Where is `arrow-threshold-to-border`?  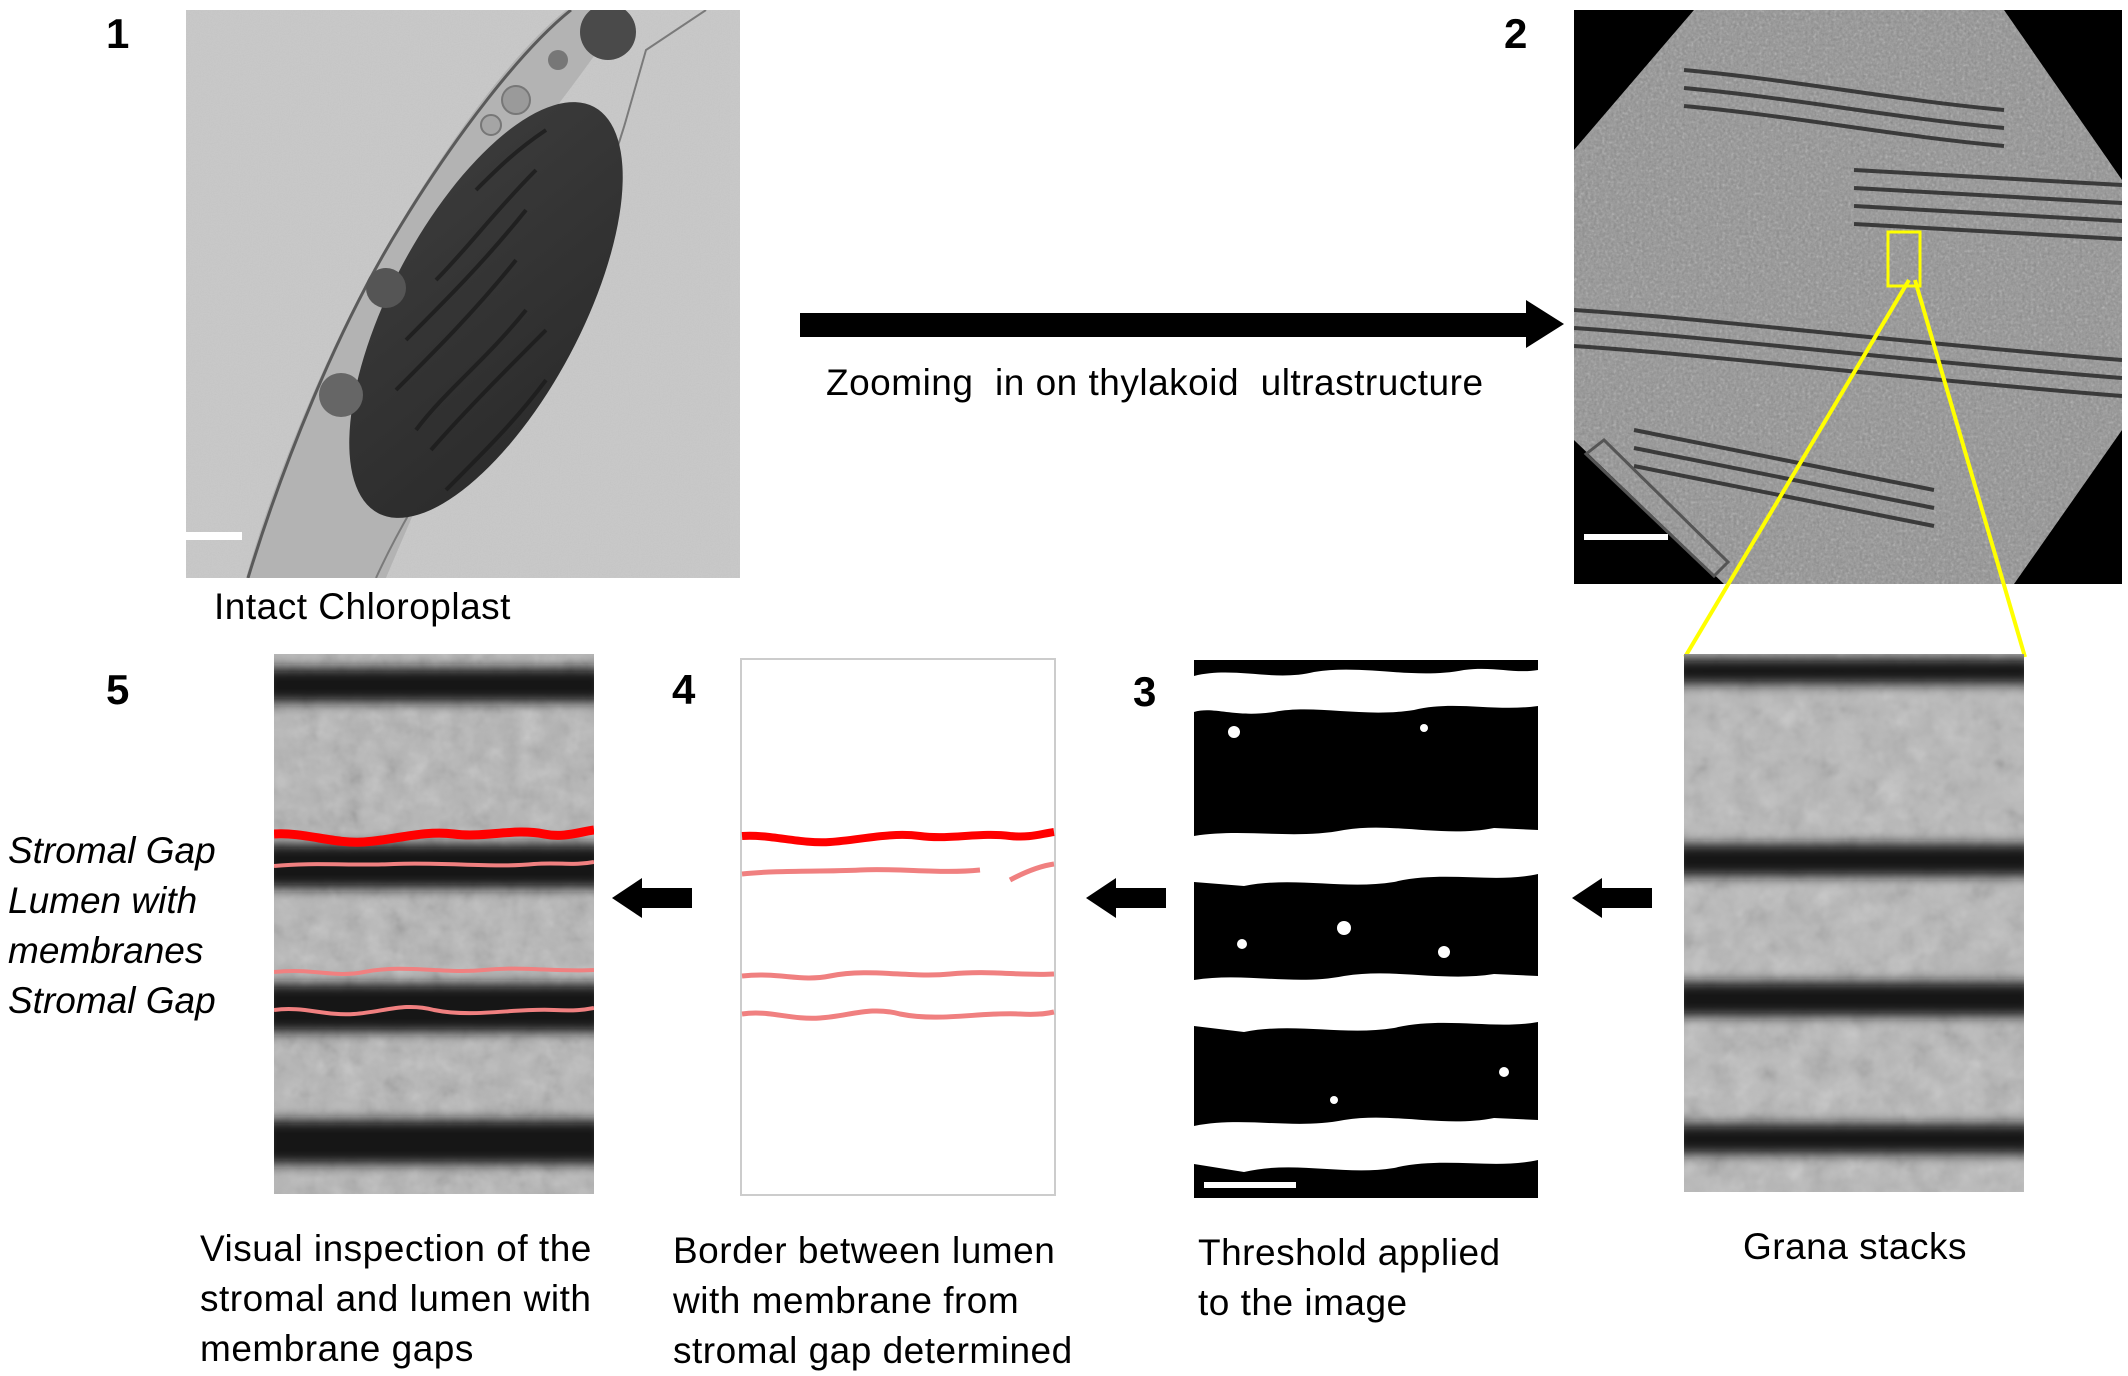 arrow-threshold-to-border is located at coordinates (1126, 898).